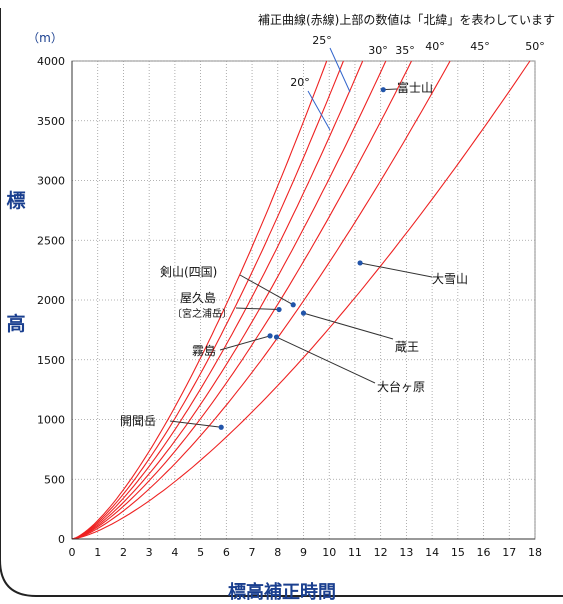  I want to click on y-tick-label: 1500, so click(51, 360).